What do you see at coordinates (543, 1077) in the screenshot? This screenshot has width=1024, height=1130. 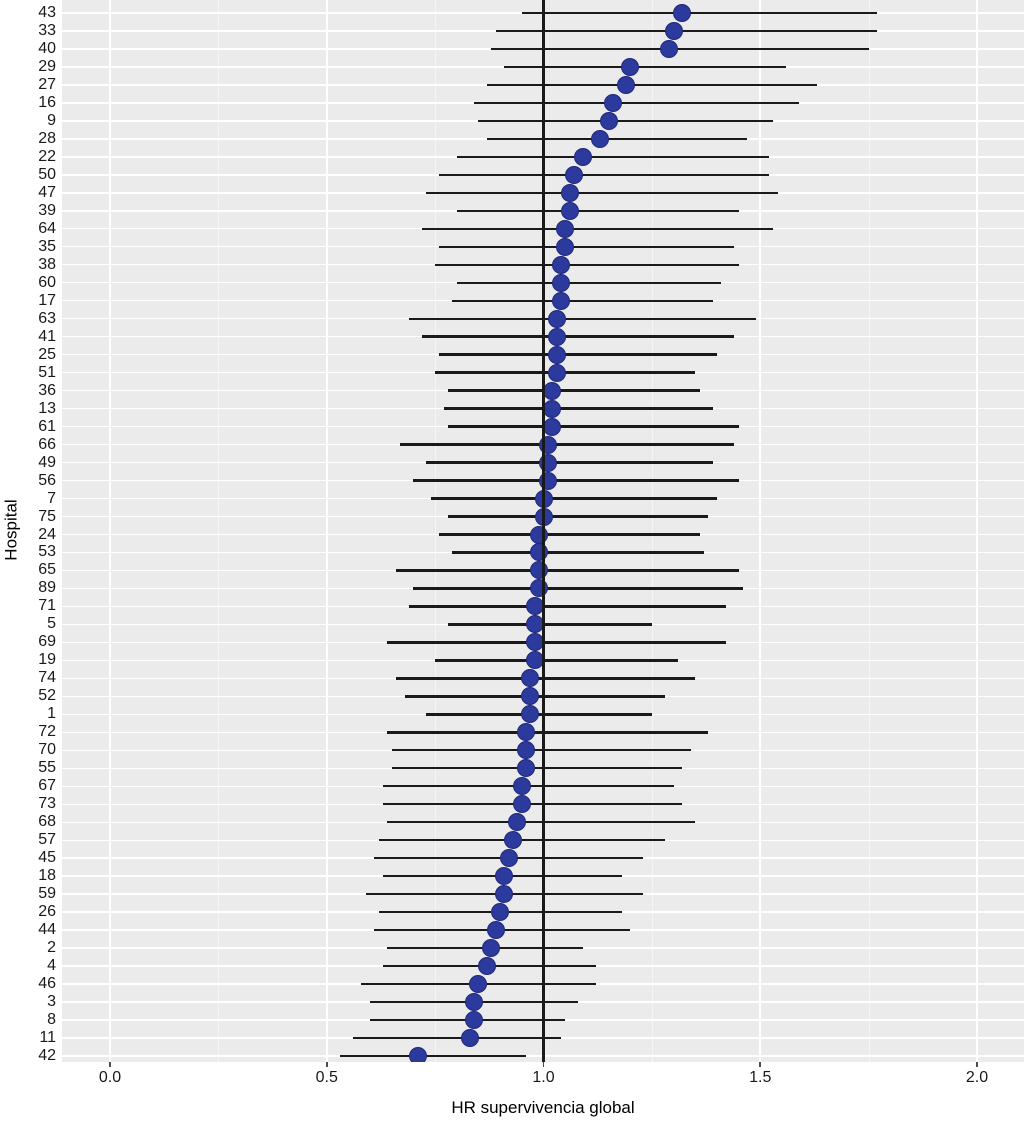 I see `x-axis-tick-label: 1.0` at bounding box center [543, 1077].